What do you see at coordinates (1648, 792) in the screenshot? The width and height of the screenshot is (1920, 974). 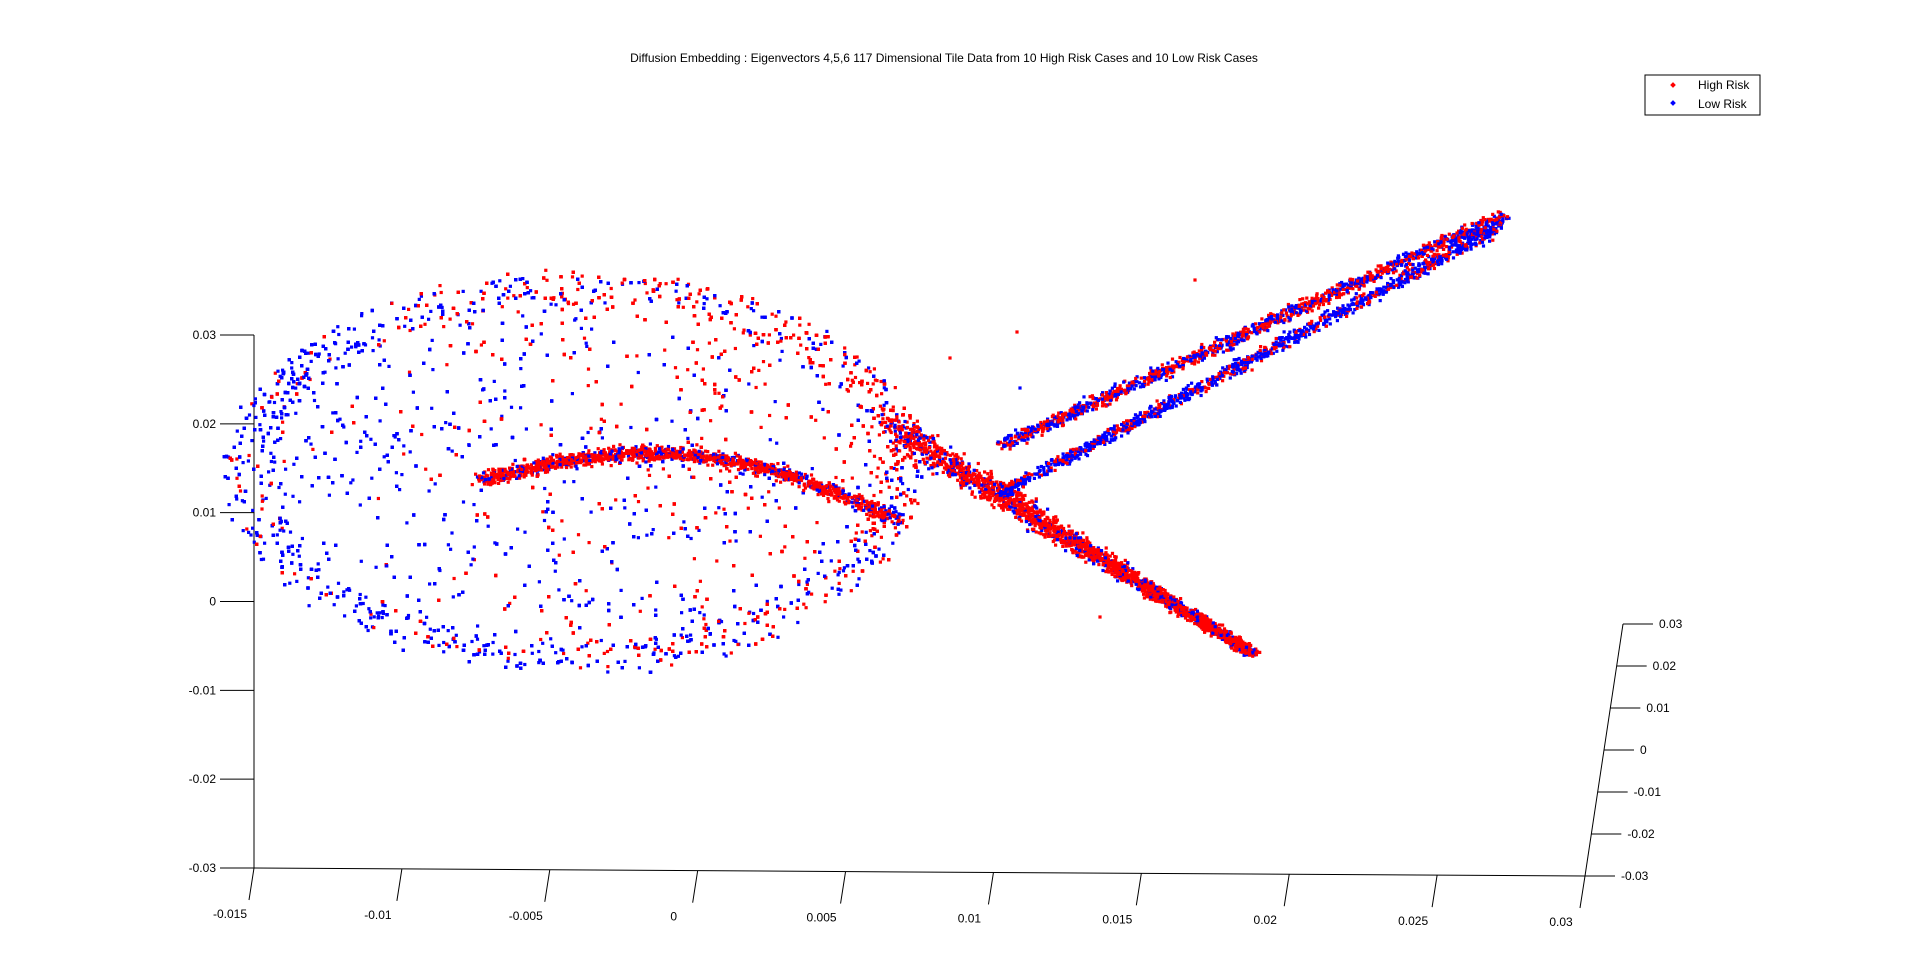 I see `z-tick-label: -0.01` at bounding box center [1648, 792].